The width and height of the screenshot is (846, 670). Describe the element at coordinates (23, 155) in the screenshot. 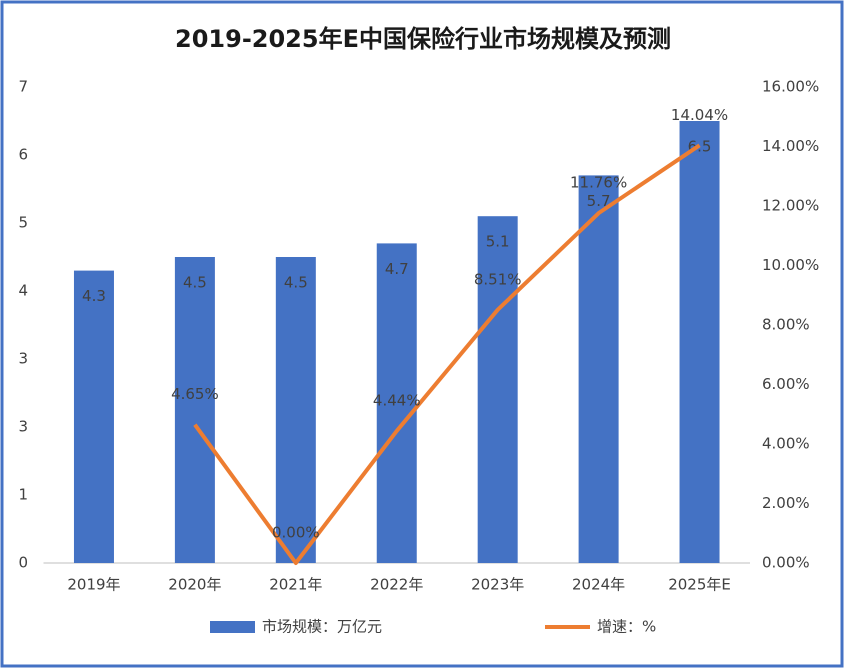

I see `y-tick-label: 6` at that location.